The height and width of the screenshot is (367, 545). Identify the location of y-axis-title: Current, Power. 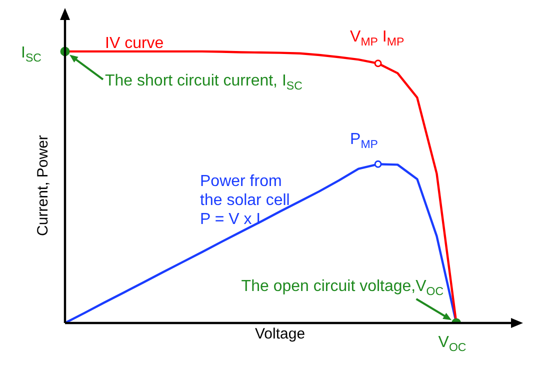
(43, 185).